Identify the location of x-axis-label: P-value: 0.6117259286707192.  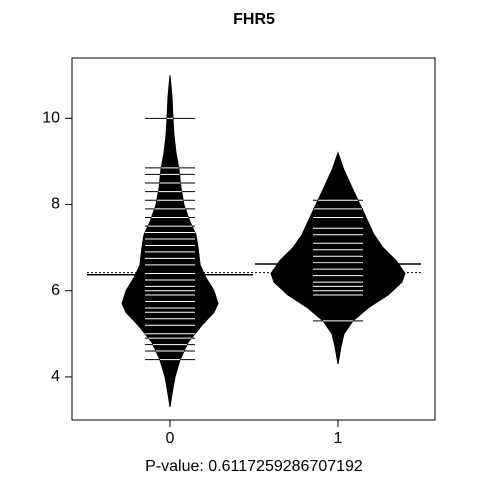
(254, 466).